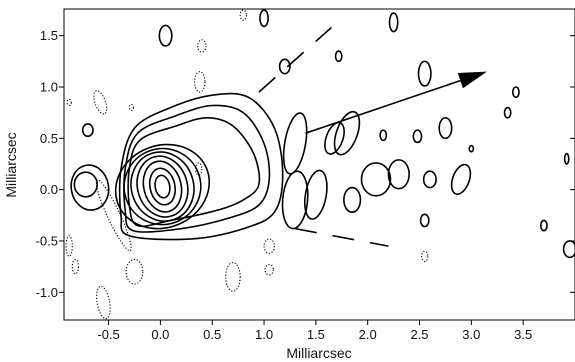 The height and width of the screenshot is (362, 575). Describe the element at coordinates (47, 240) in the screenshot. I see `y-tick-label: -0.5` at that location.